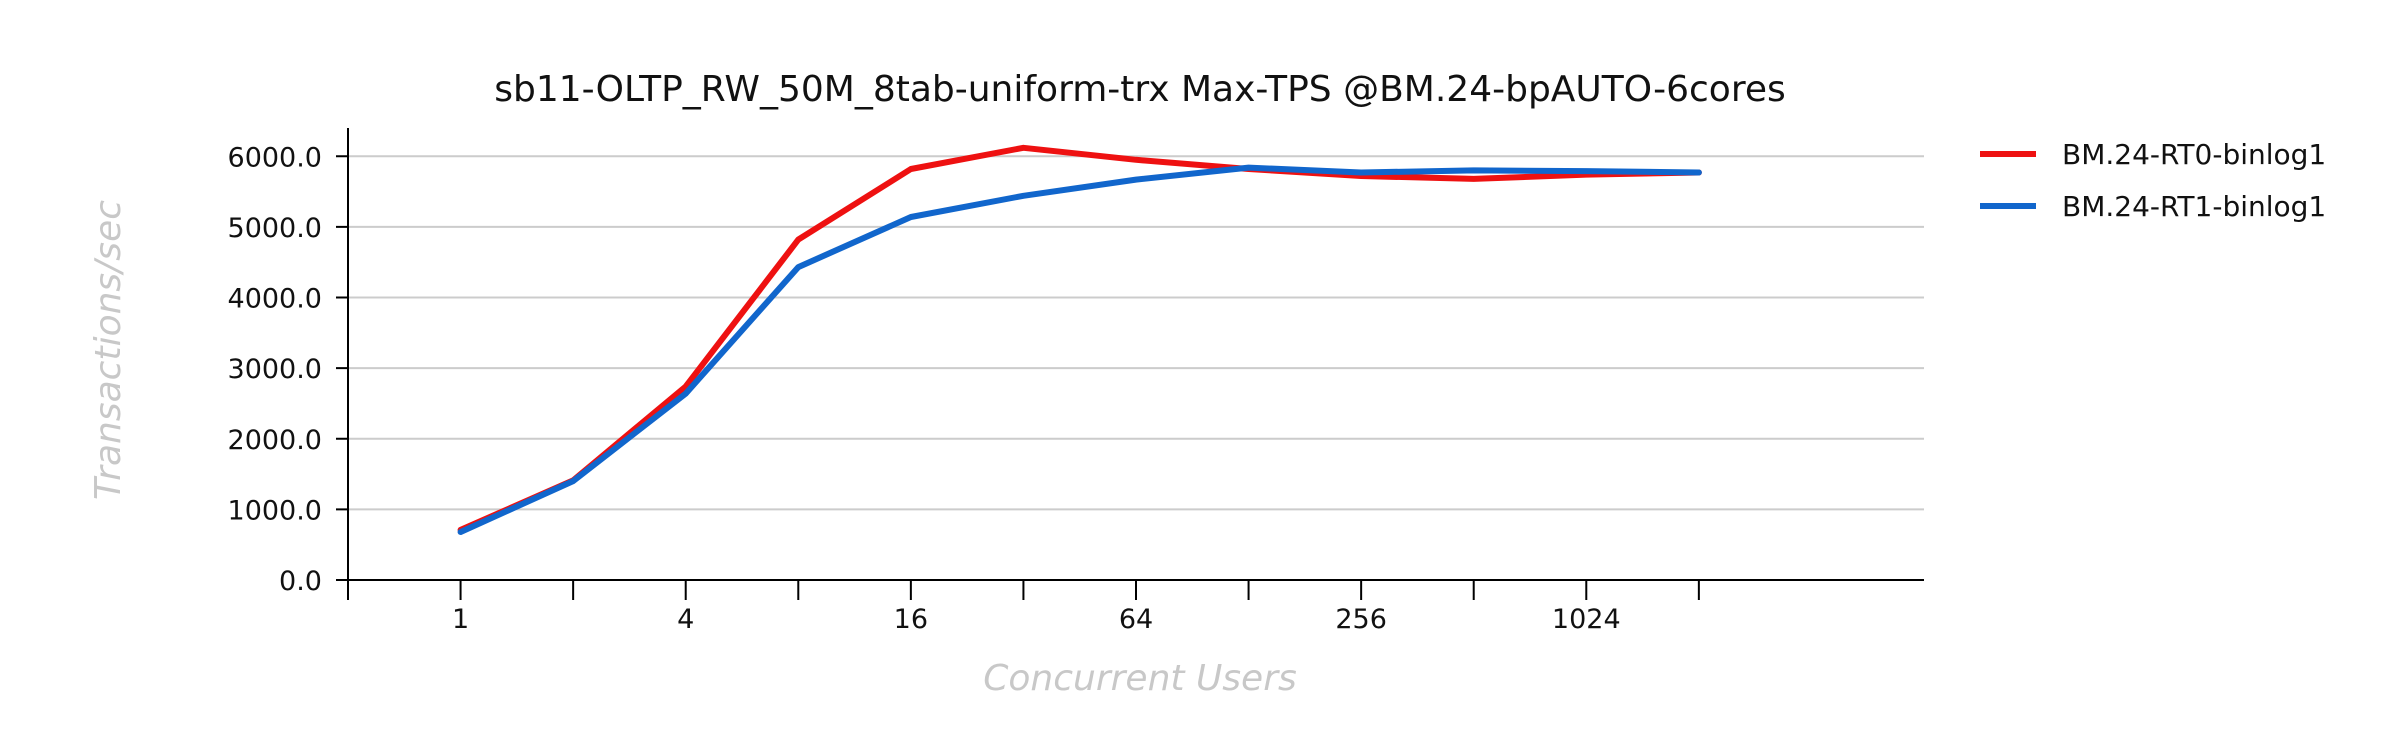 This screenshot has height=748, width=2400. I want to click on x-tick-label: 64, so click(1136, 619).